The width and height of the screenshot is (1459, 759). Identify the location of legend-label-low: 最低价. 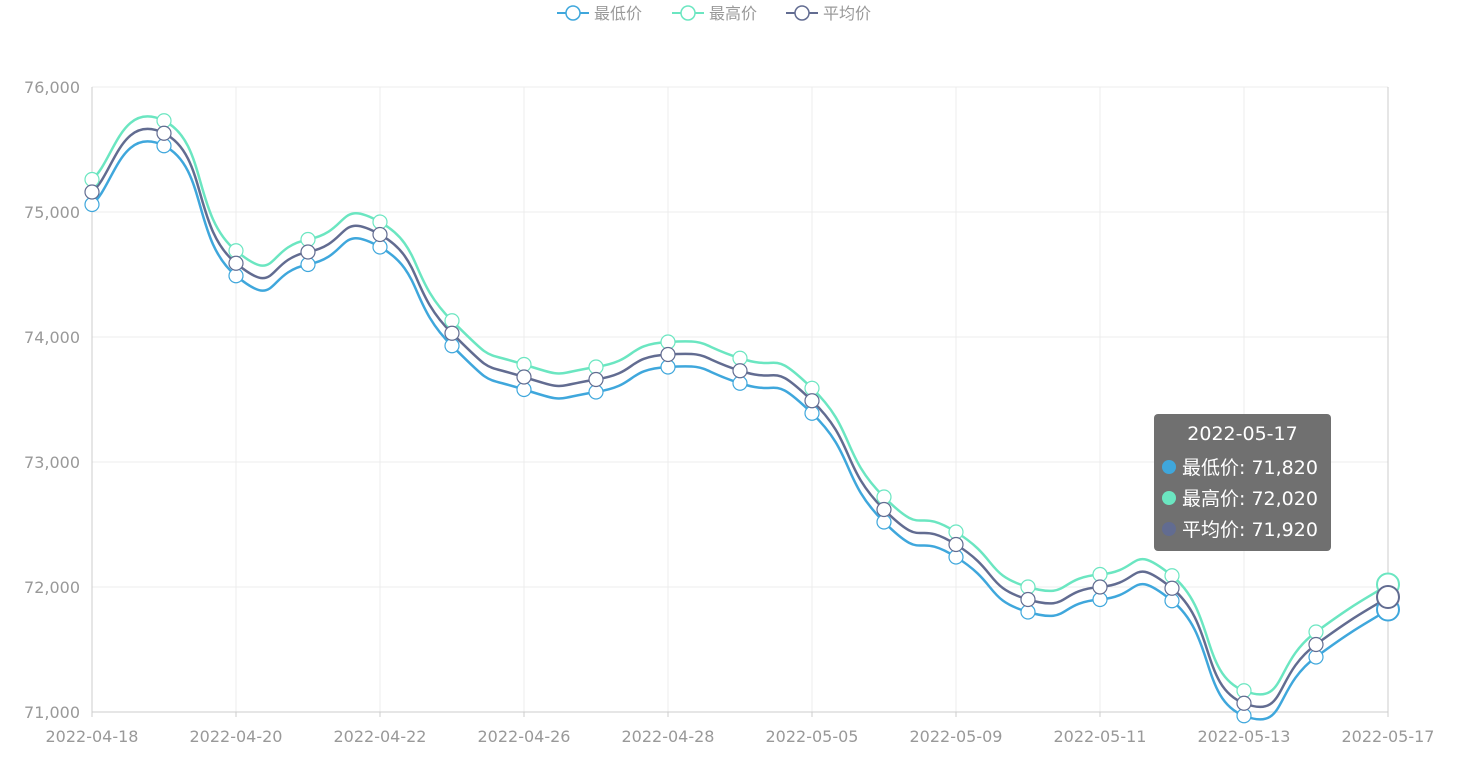
(618, 13).